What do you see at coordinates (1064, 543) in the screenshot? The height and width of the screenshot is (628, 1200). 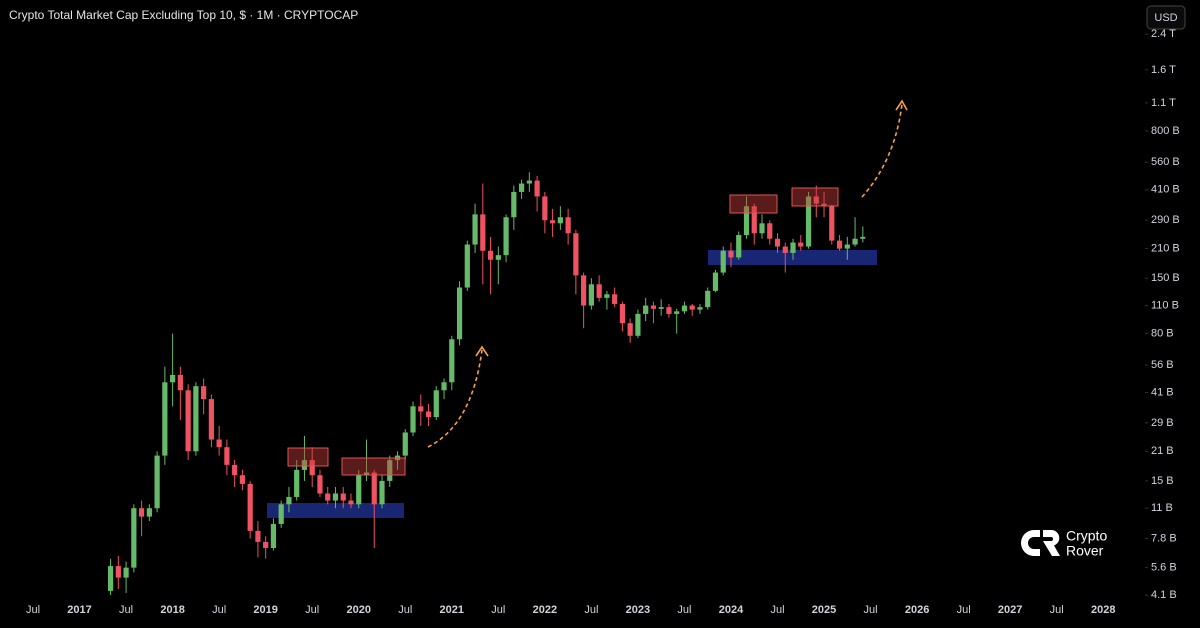 I see `watermark: Crypto Rover` at bounding box center [1064, 543].